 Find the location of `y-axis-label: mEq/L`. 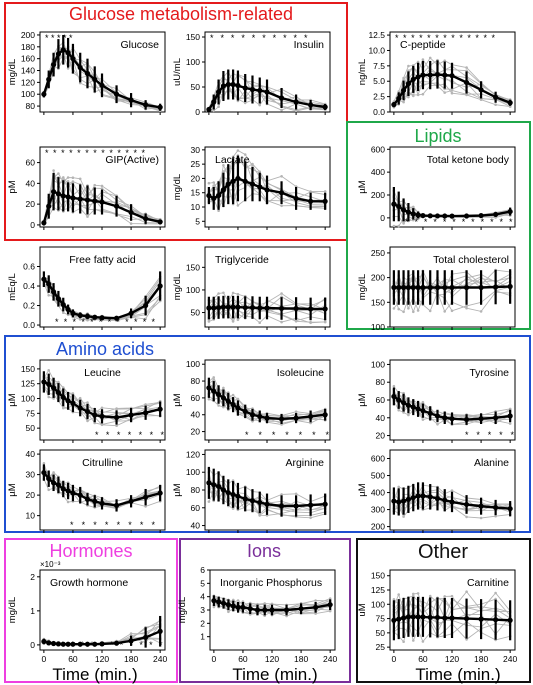

y-axis-label: mEq/L is located at coordinates (12, 286).